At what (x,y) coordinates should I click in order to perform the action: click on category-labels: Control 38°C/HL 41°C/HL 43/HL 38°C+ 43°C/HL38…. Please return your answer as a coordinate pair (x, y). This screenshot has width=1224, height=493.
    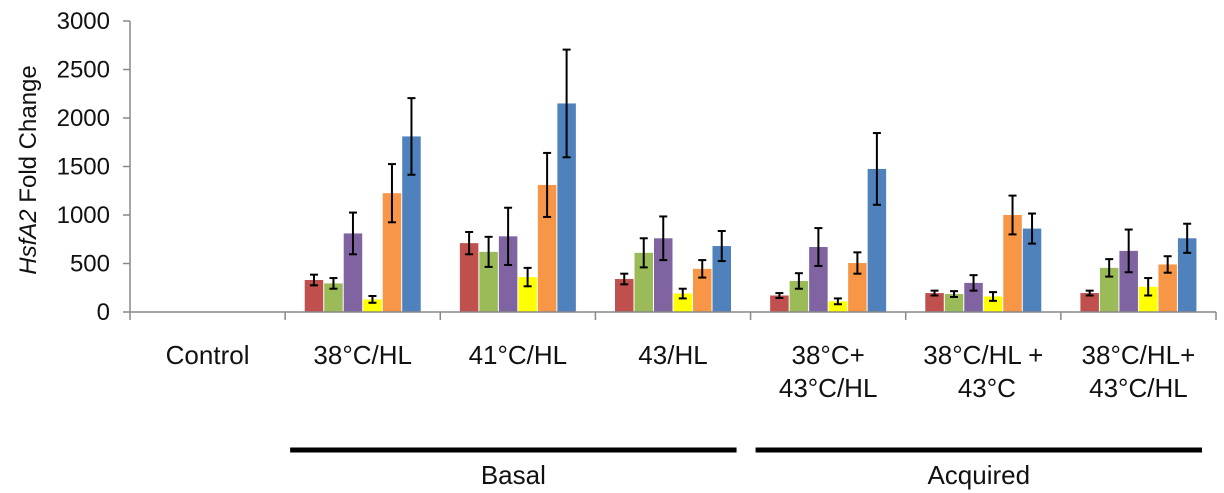
    Looking at the image, I should click on (681, 371).